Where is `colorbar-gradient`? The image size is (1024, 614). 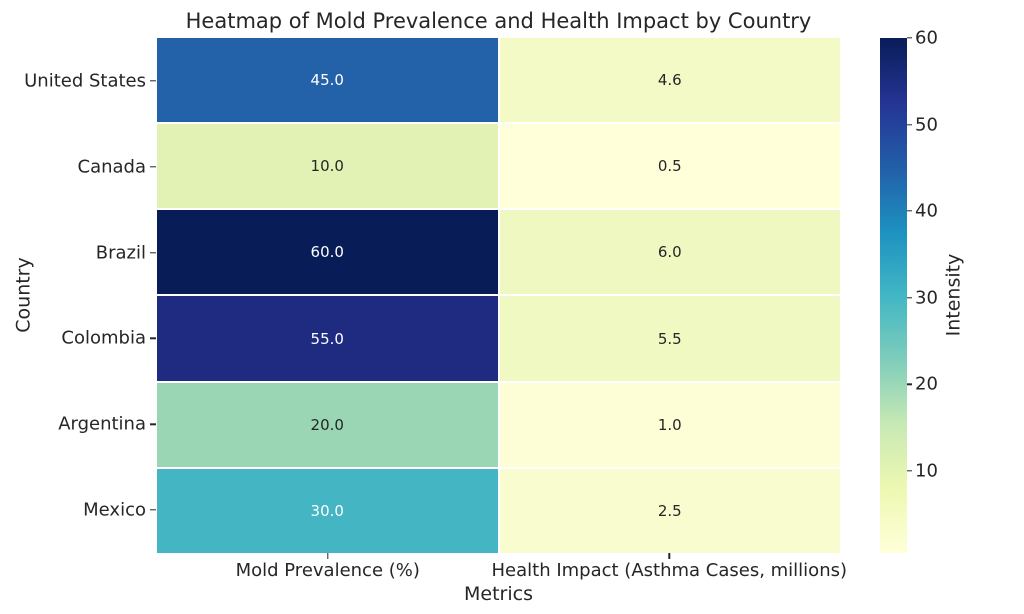
colorbar-gradient is located at coordinates (893, 295).